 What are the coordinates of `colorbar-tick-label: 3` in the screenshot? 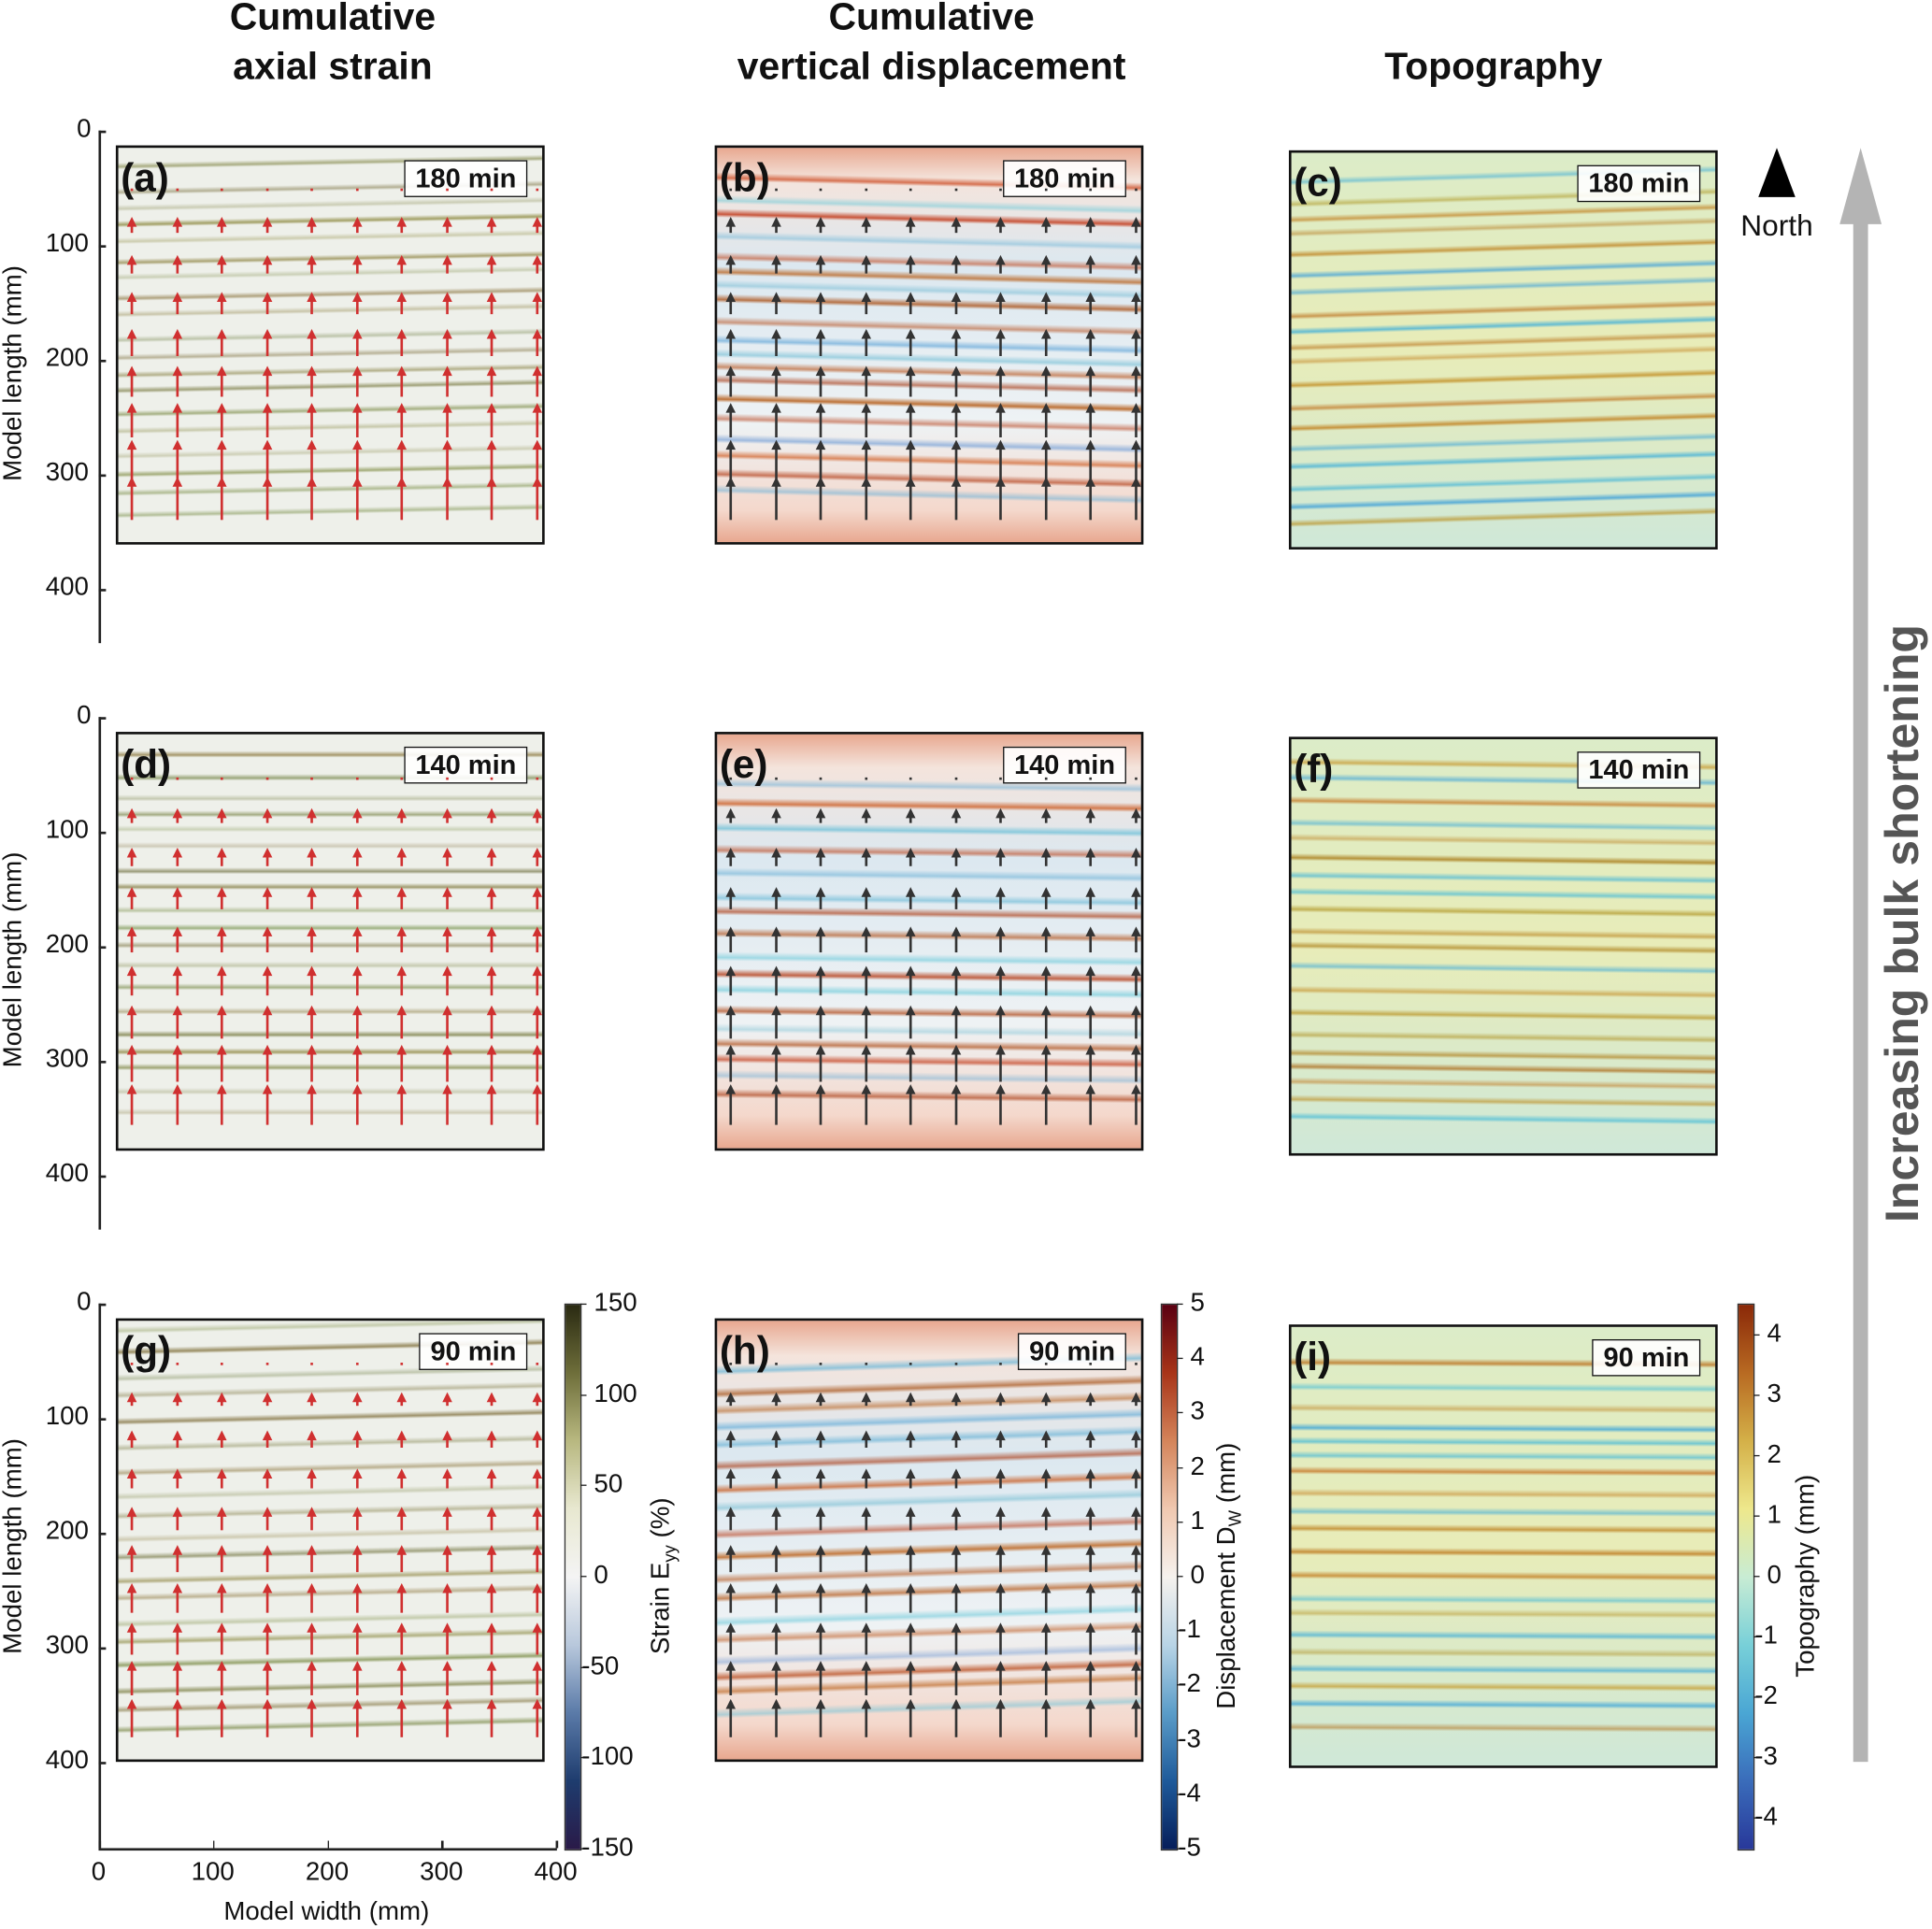 It's located at (1774, 1393).